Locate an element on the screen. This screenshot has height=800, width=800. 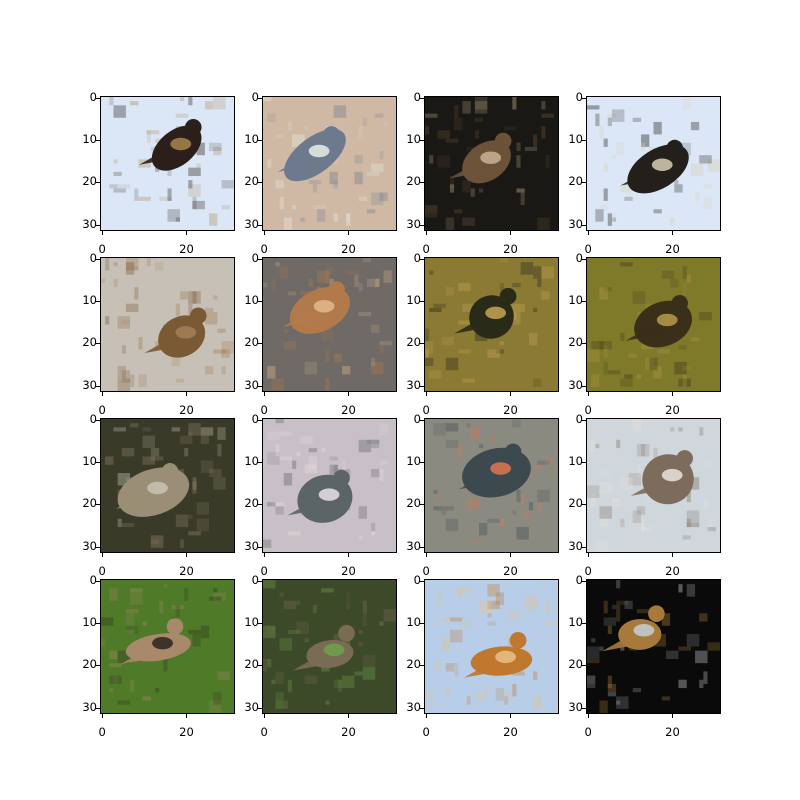
y-tick-label: 30 is located at coordinates (89, 545).